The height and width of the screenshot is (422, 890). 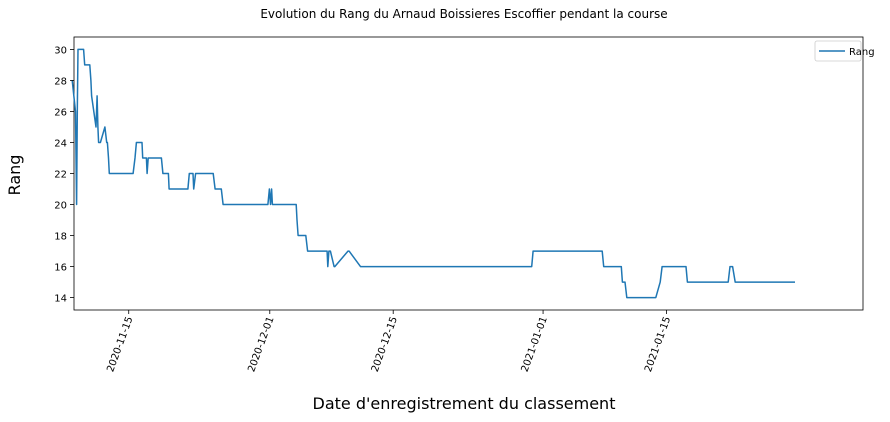 I want to click on x-tick-label: 2020-11-15, so click(x=120, y=344).